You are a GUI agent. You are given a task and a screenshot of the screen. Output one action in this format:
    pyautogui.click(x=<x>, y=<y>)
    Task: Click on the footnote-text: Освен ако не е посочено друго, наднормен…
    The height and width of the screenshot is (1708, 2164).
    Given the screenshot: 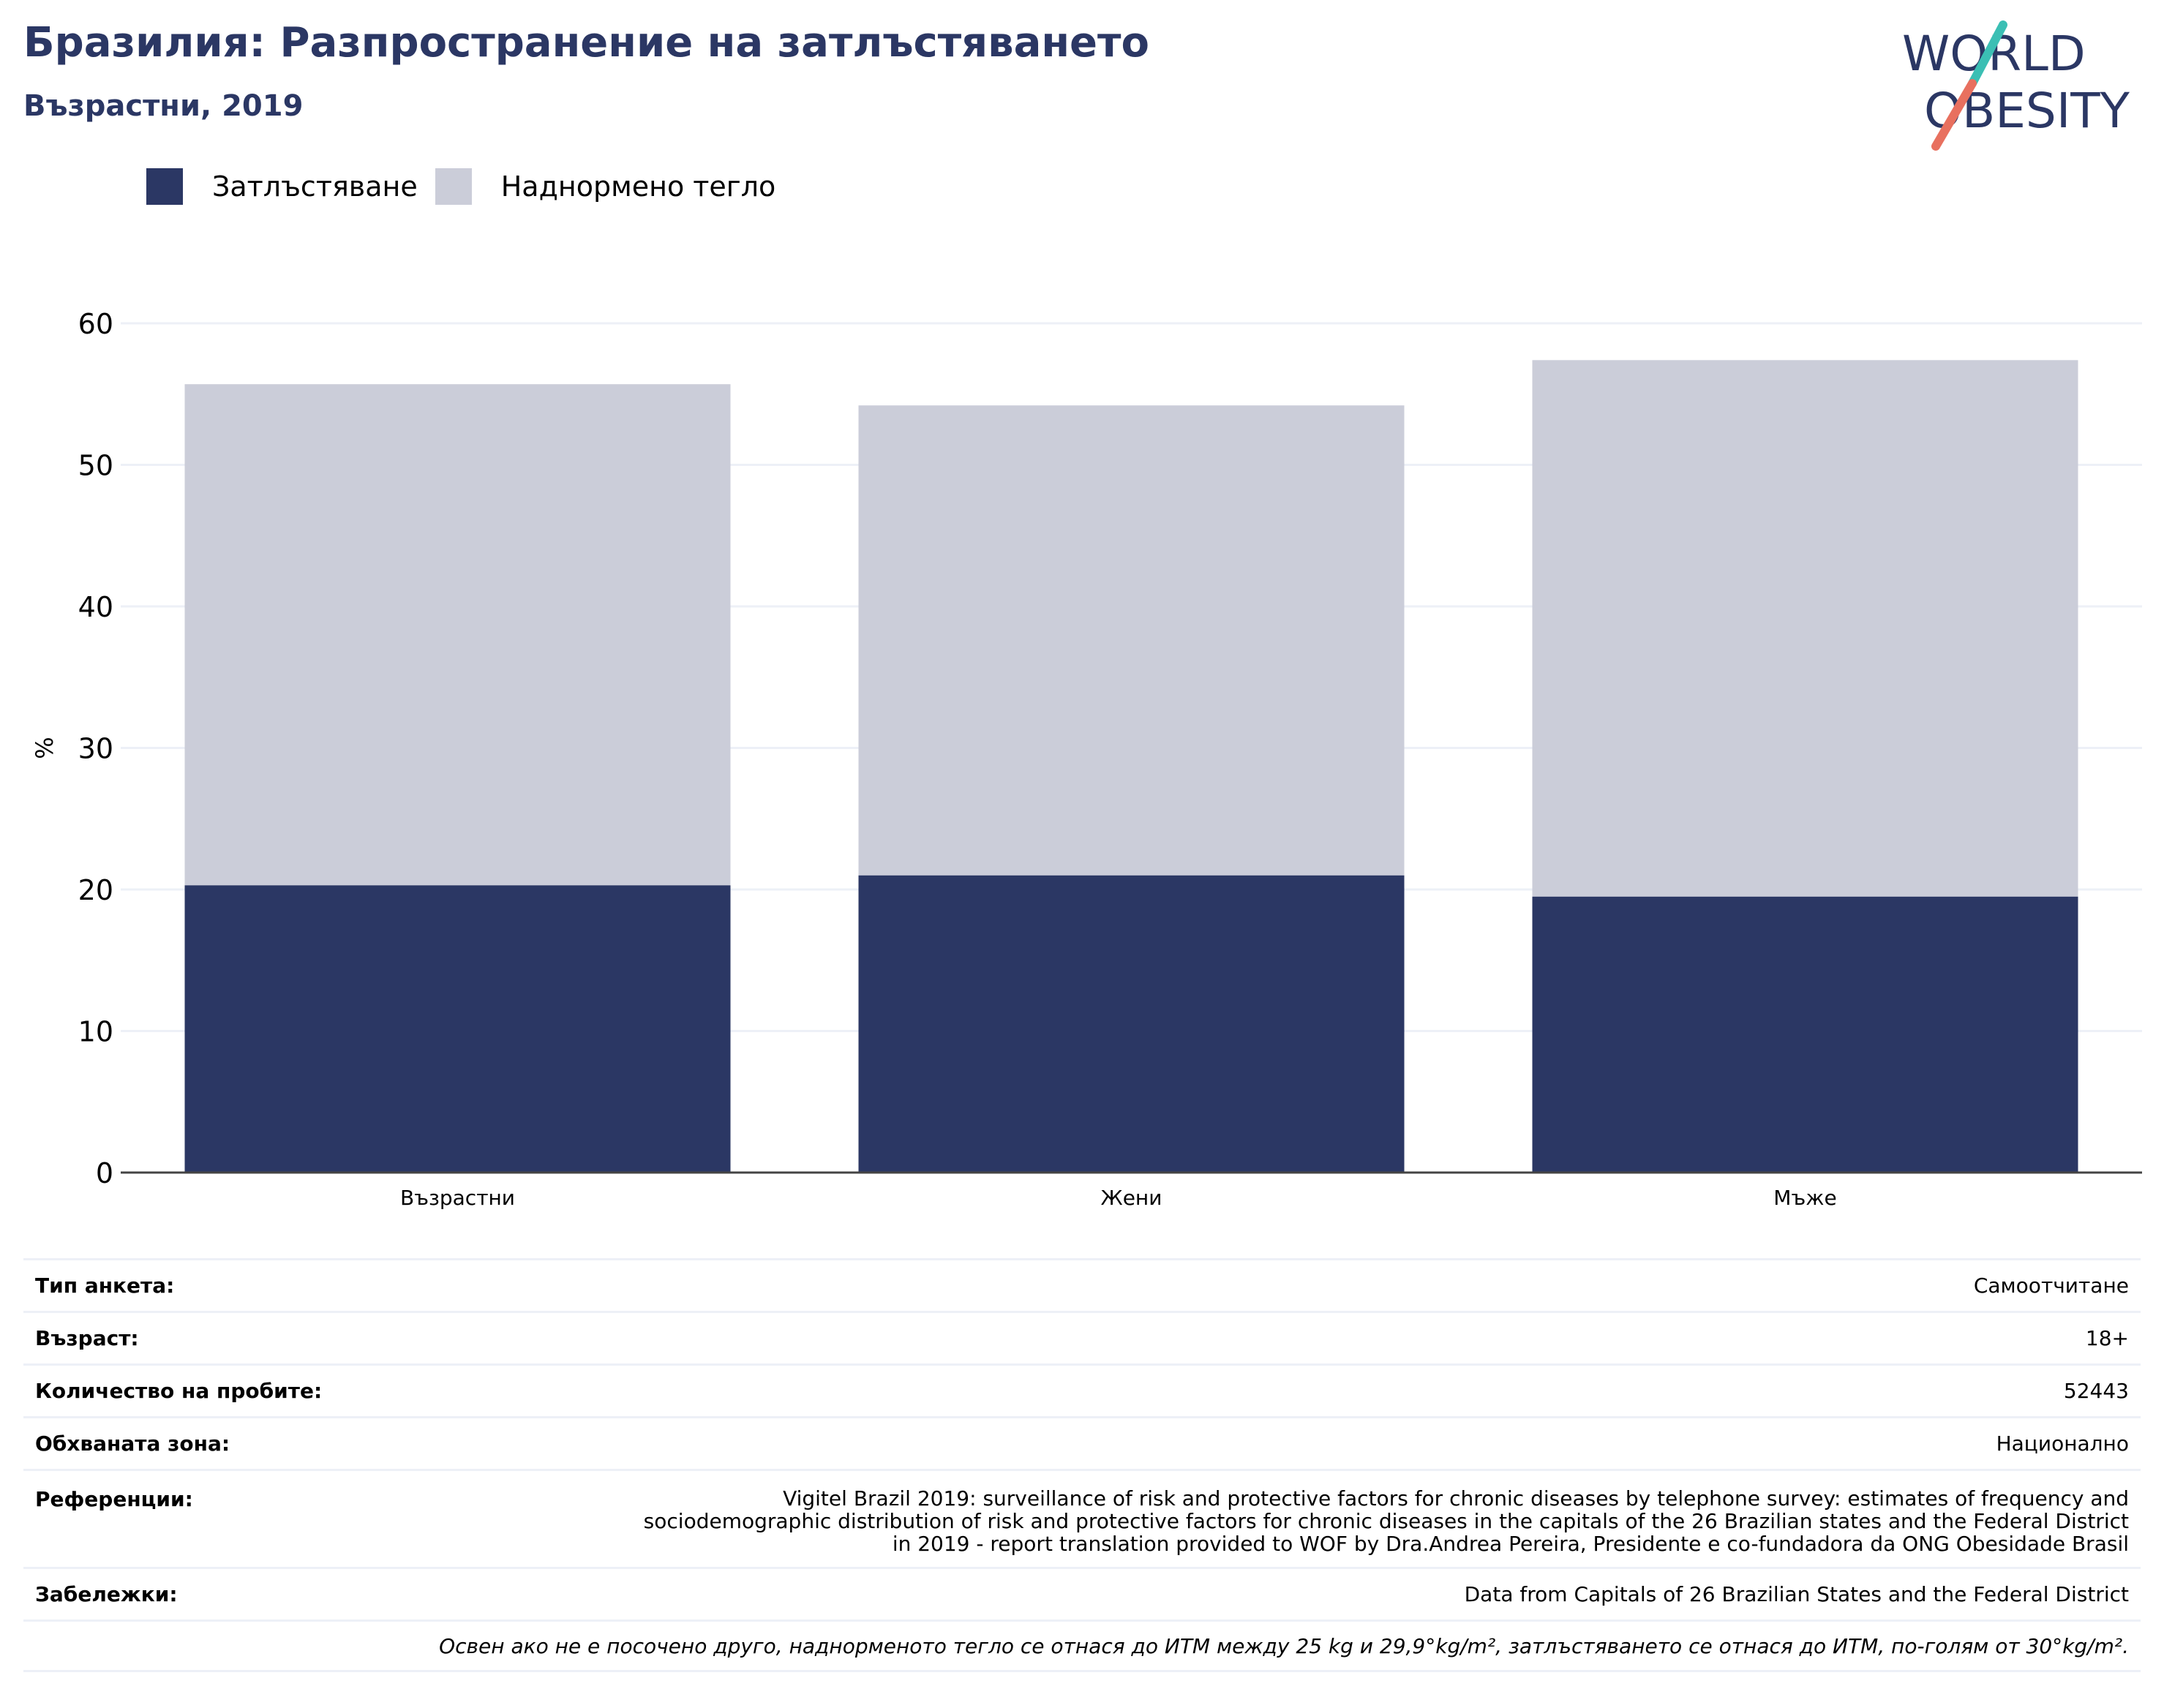 What is the action you would take?
    pyautogui.click(x=1284, y=1645)
    